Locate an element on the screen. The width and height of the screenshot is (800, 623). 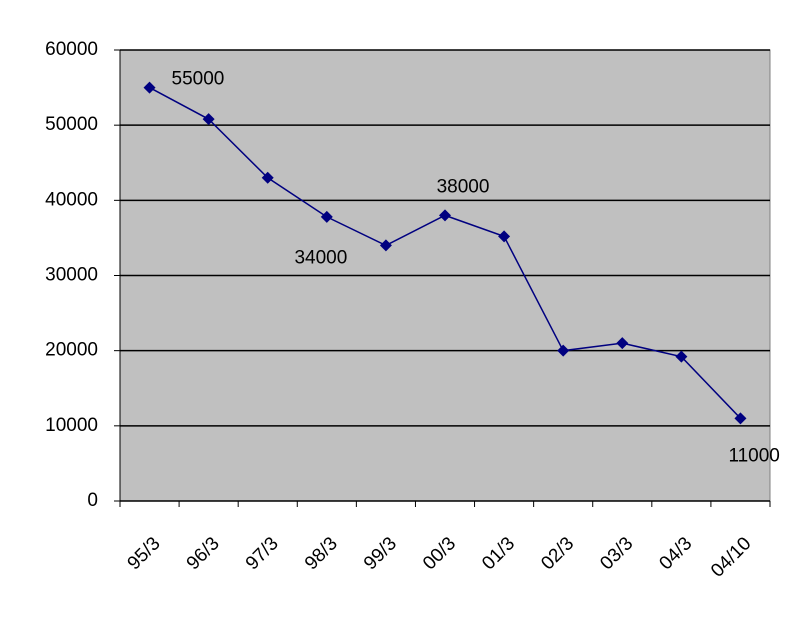
x-tick-label: 96/3 is located at coordinates (203, 553).